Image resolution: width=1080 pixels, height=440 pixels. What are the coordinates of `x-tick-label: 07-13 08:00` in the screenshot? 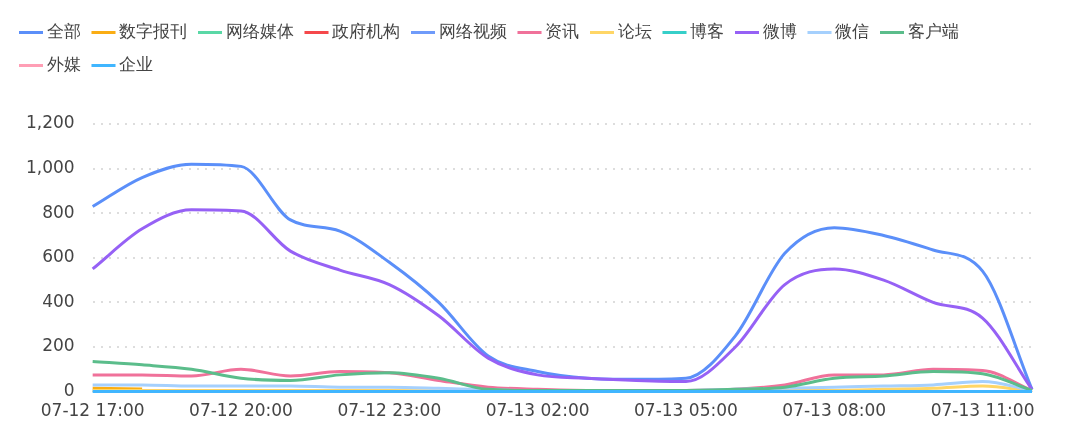 It's located at (834, 410).